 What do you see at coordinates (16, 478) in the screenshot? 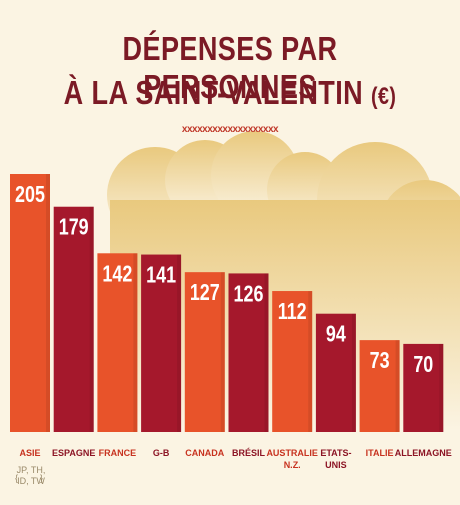
I see `annotation-brace-left: {` at bounding box center [16, 478].